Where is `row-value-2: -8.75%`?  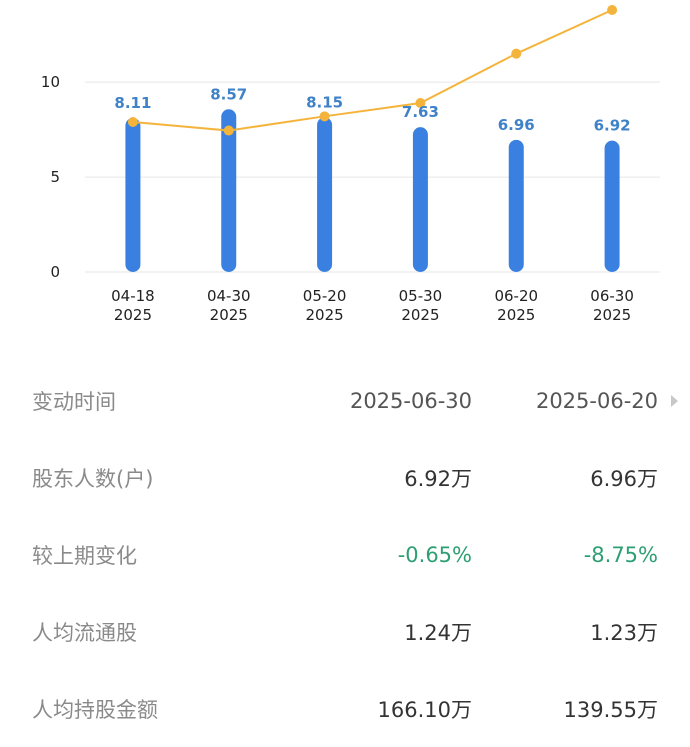
row-value-2: -8.75% is located at coordinates (620, 554).